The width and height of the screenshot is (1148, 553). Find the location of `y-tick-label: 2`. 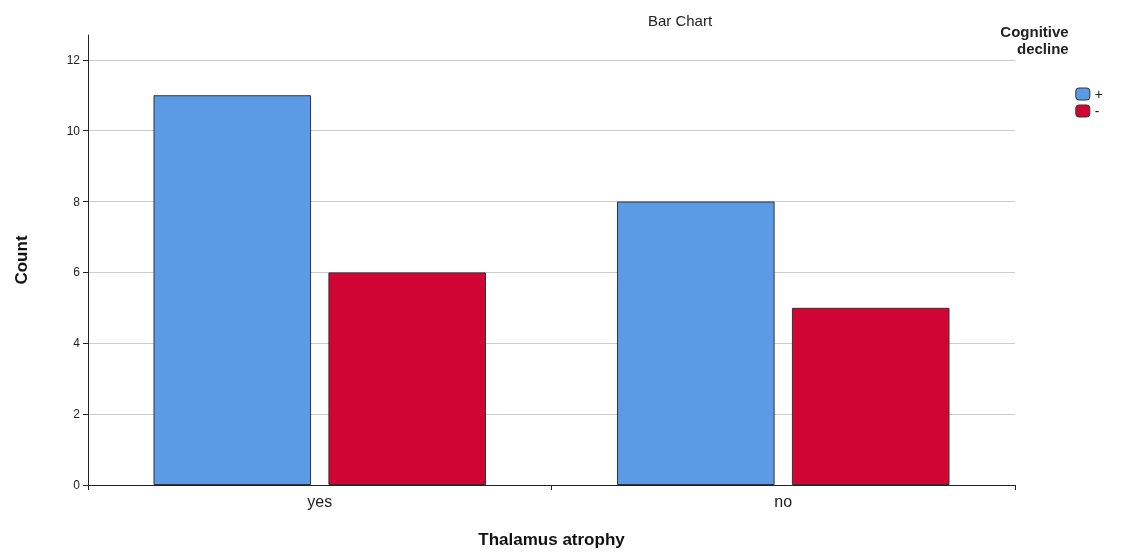

y-tick-label: 2 is located at coordinates (77, 414).